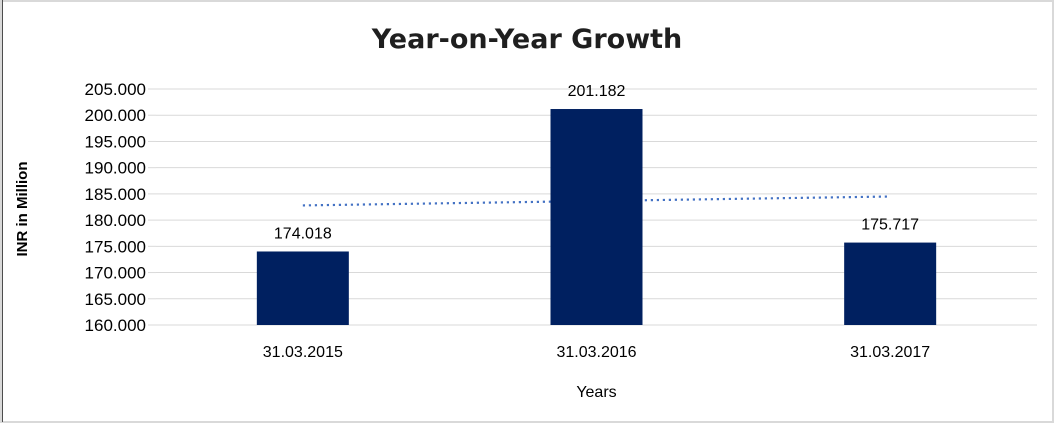 The height and width of the screenshot is (428, 1060). What do you see at coordinates (596, 392) in the screenshot?
I see `x-axis-title: Years` at bounding box center [596, 392].